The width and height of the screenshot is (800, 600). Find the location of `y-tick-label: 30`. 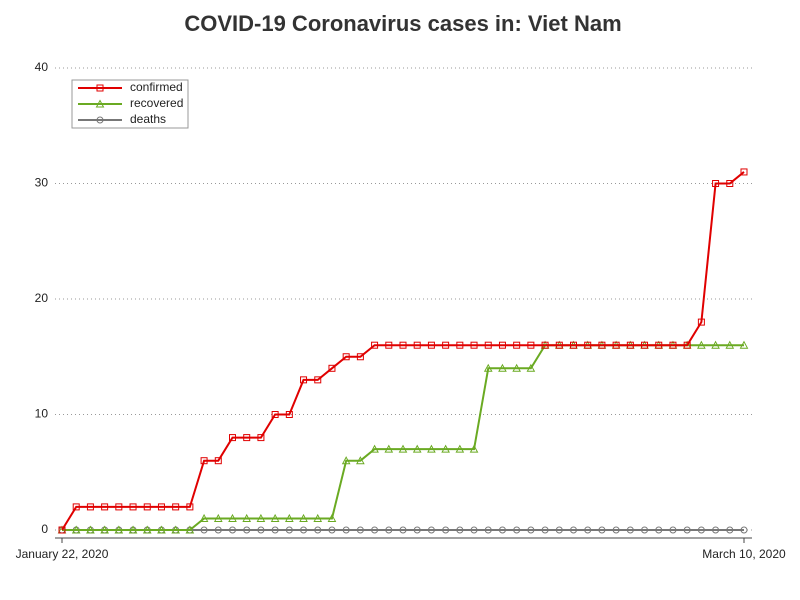

y-tick-label: 30 is located at coordinates (42, 183).